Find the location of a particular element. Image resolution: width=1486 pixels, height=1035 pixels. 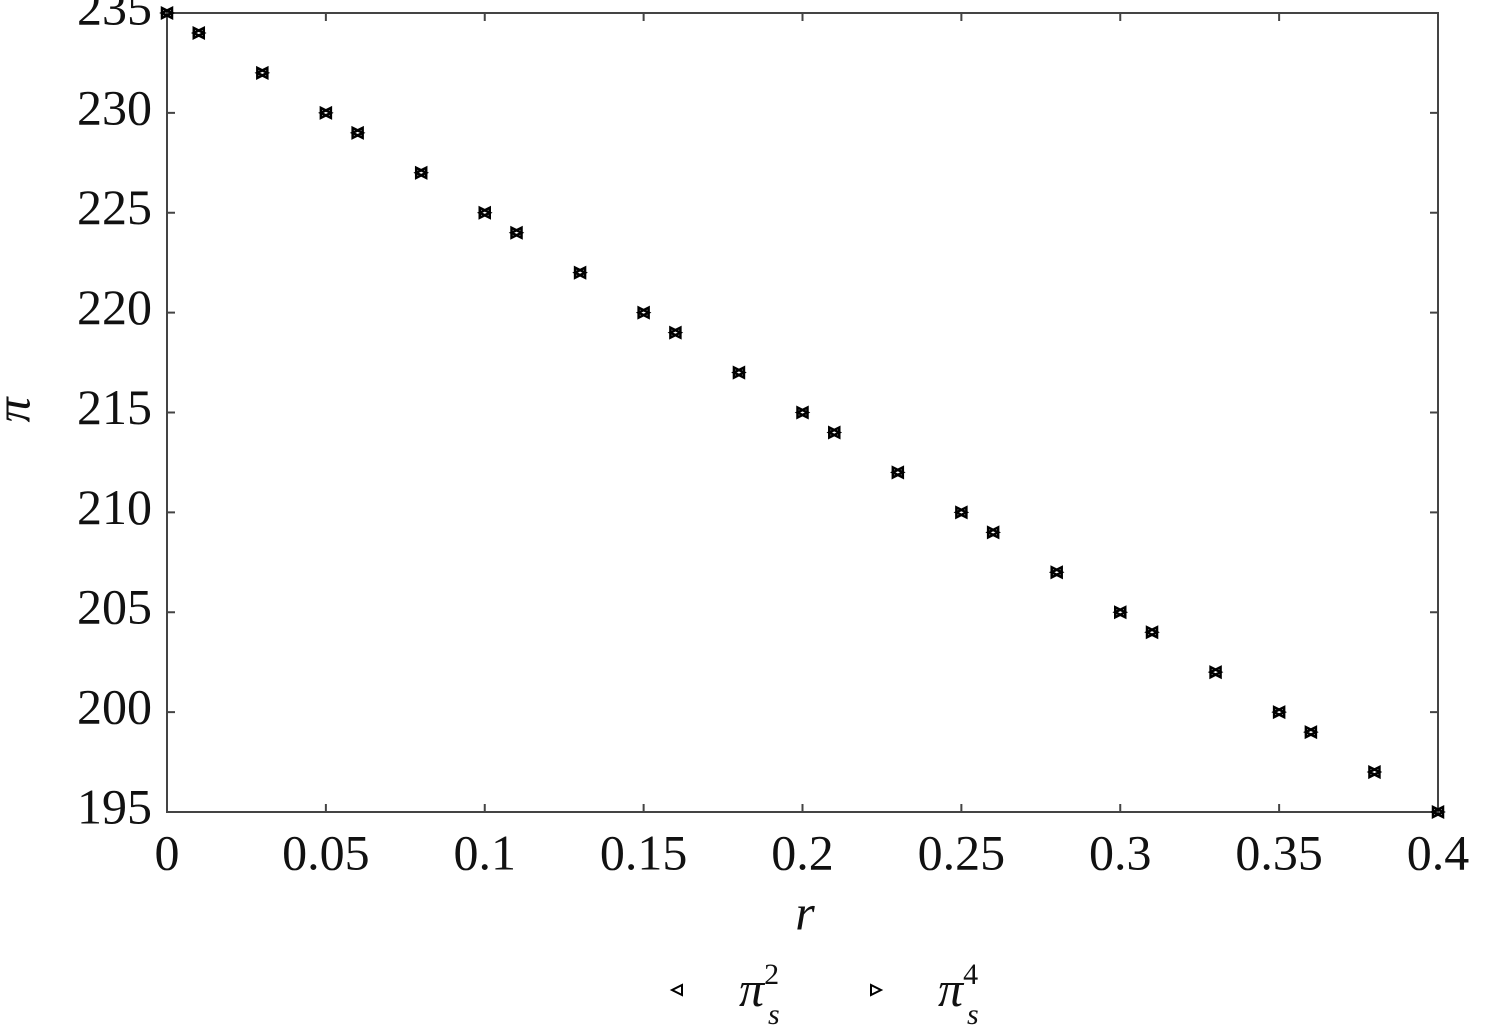

y-tick-label: 225 is located at coordinates (114, 207).